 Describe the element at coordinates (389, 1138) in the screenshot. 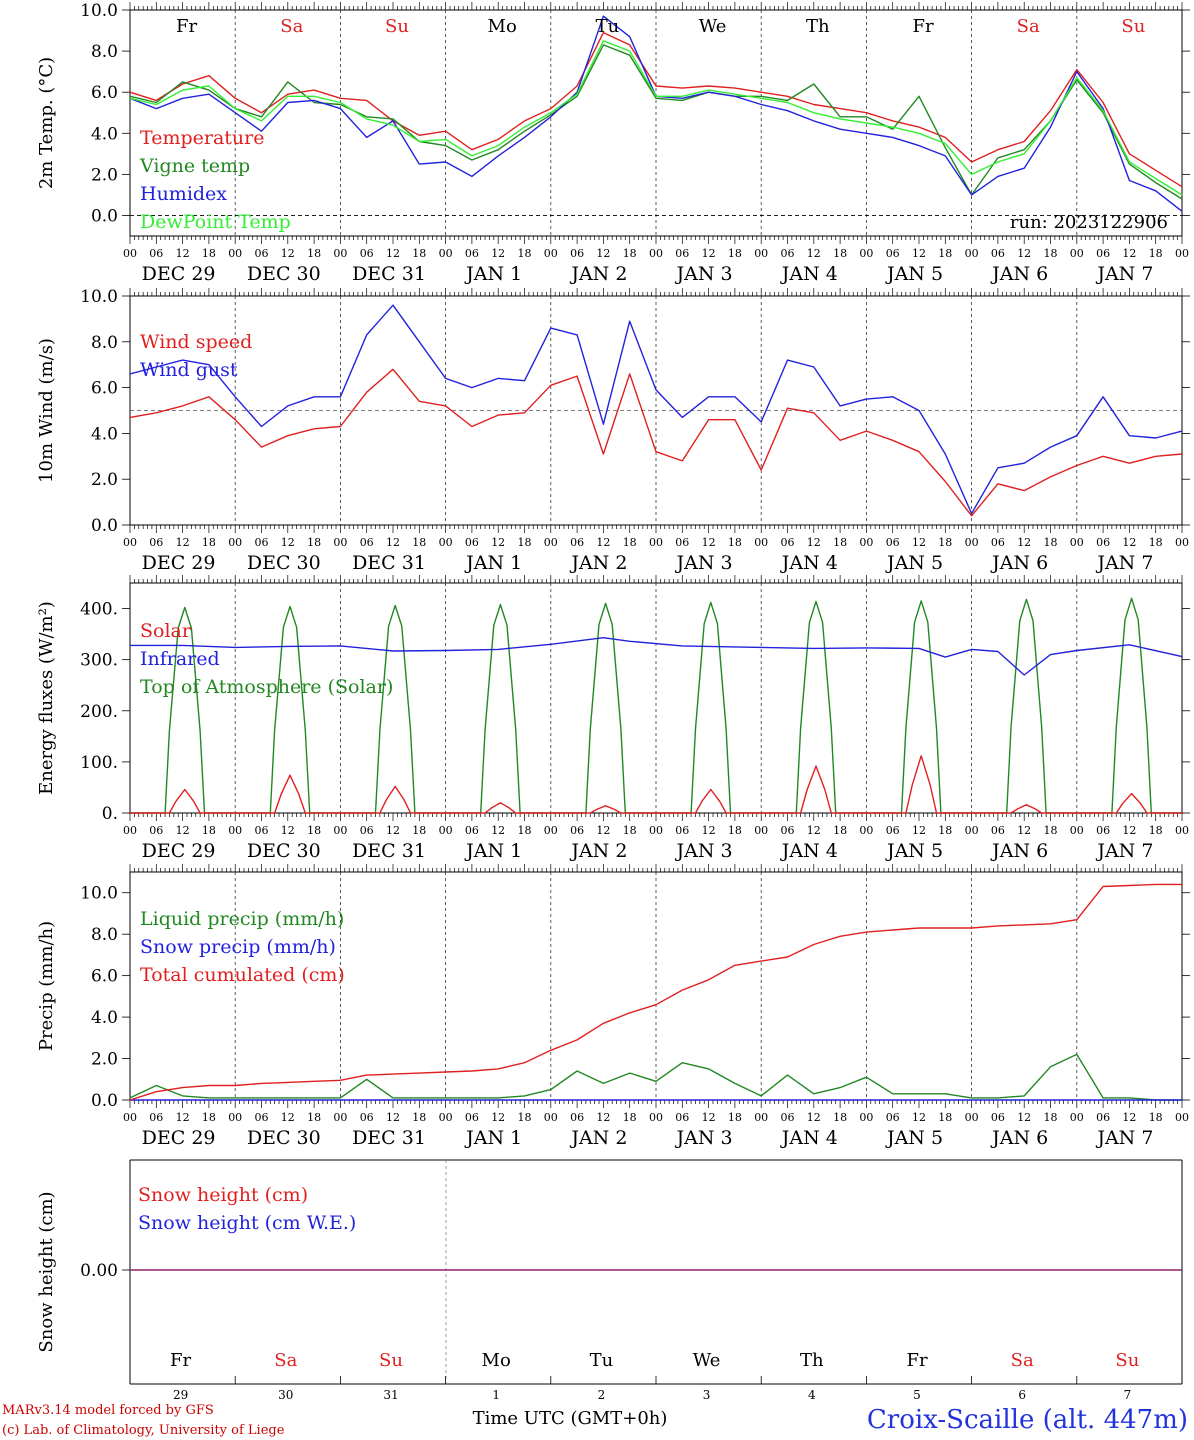

I see `date-label: DEC 31` at that location.